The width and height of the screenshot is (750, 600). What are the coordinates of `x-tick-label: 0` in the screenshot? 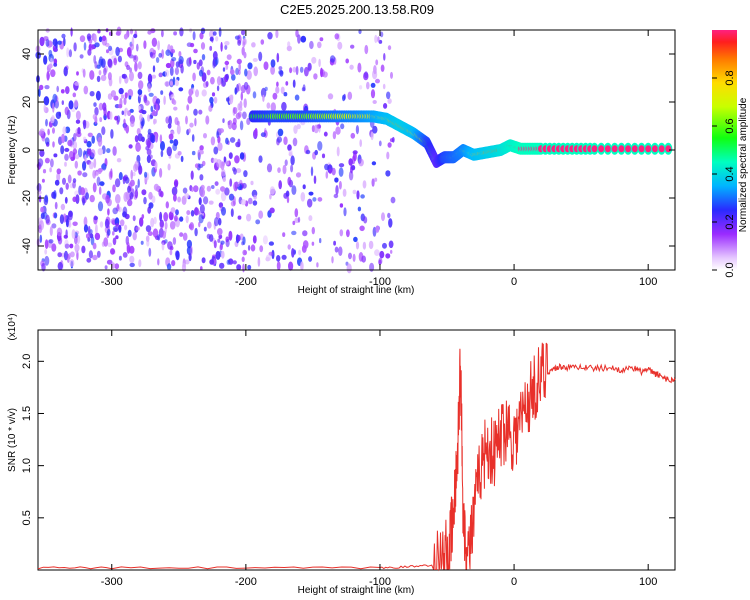 It's located at (514, 282).